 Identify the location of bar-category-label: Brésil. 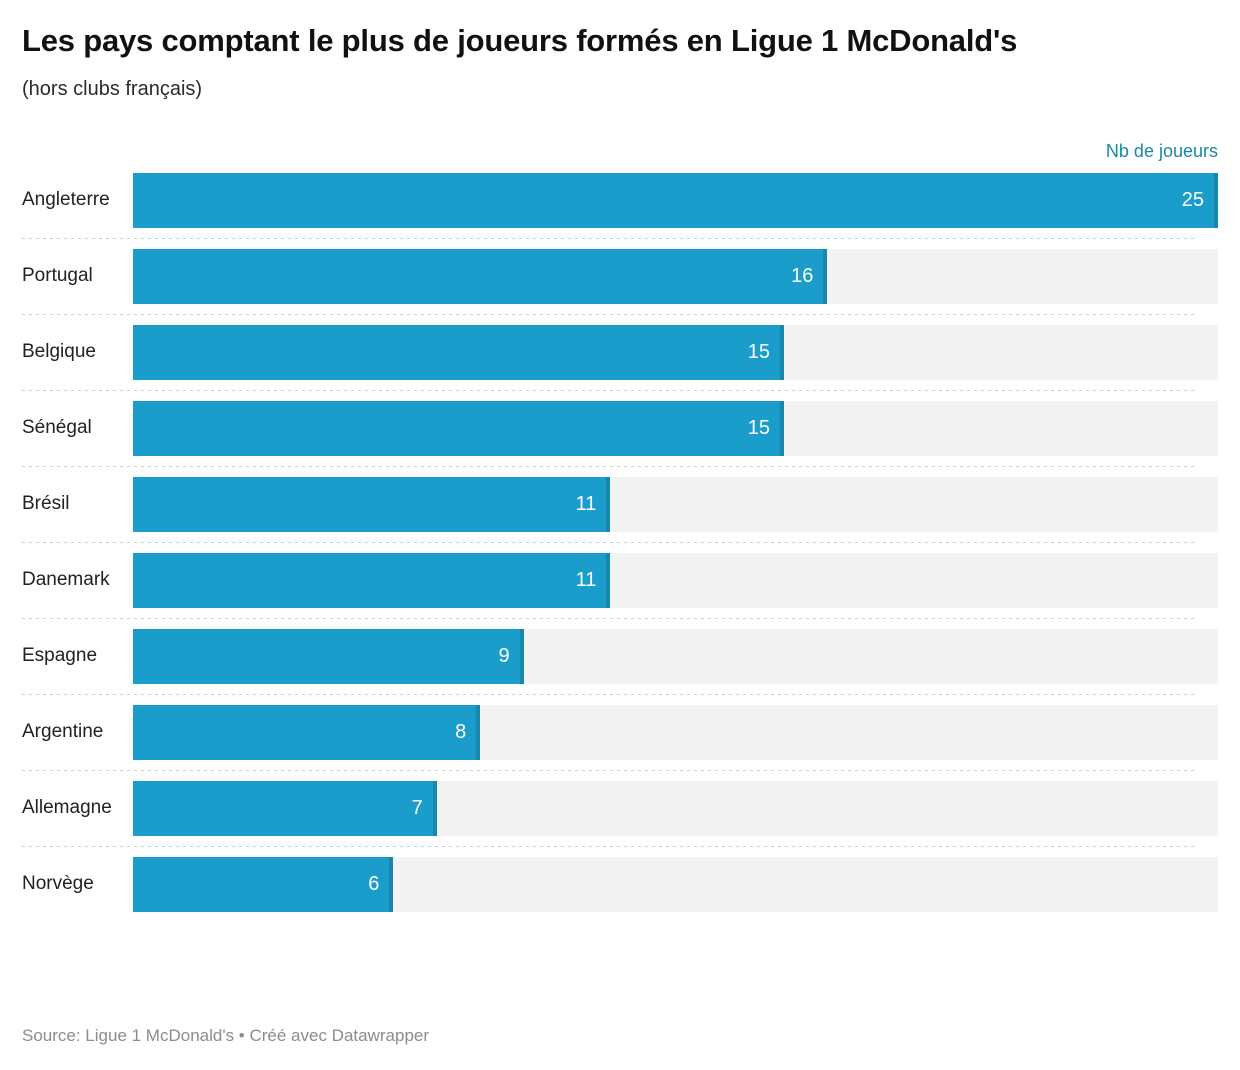
(46, 504).